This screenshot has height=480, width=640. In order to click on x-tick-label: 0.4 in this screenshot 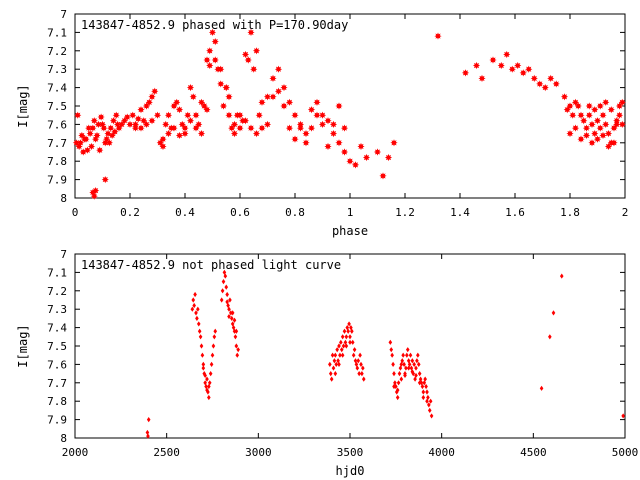, I will do `click(185, 212)`.